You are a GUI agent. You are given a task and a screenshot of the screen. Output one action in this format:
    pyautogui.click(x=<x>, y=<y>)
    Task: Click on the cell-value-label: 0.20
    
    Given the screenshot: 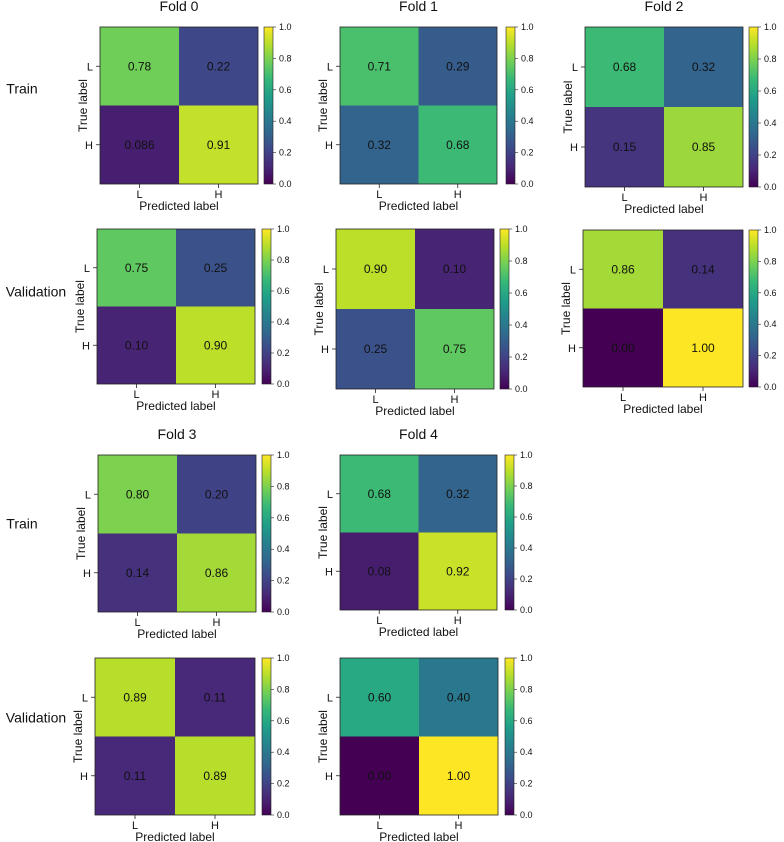 What is the action you would take?
    pyautogui.click(x=217, y=494)
    